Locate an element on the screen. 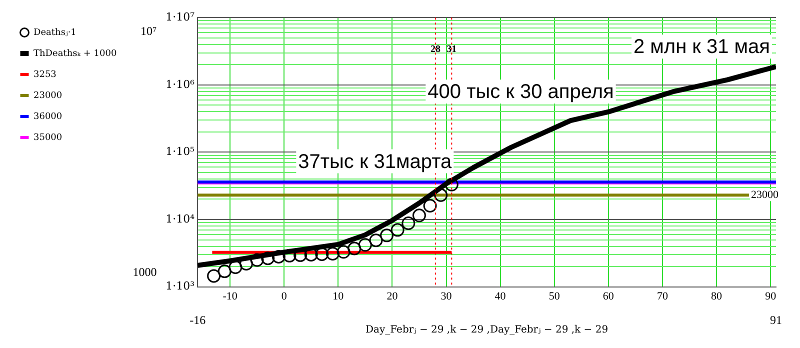 The width and height of the screenshot is (800, 348). text: 1000 is located at coordinates (144, 271).